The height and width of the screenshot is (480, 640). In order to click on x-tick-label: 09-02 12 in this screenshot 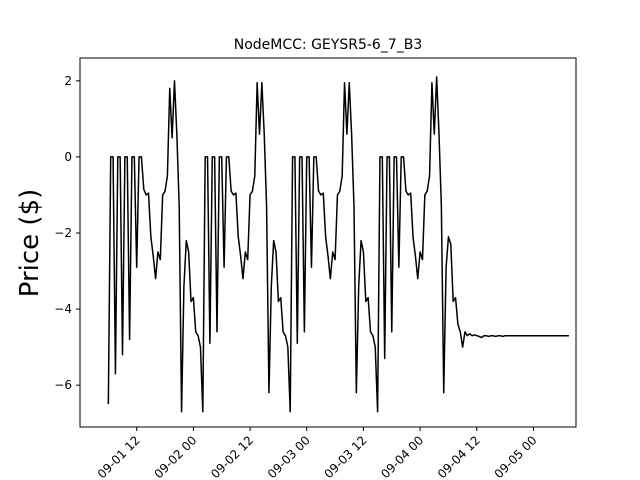, I will do `click(232, 456)`.